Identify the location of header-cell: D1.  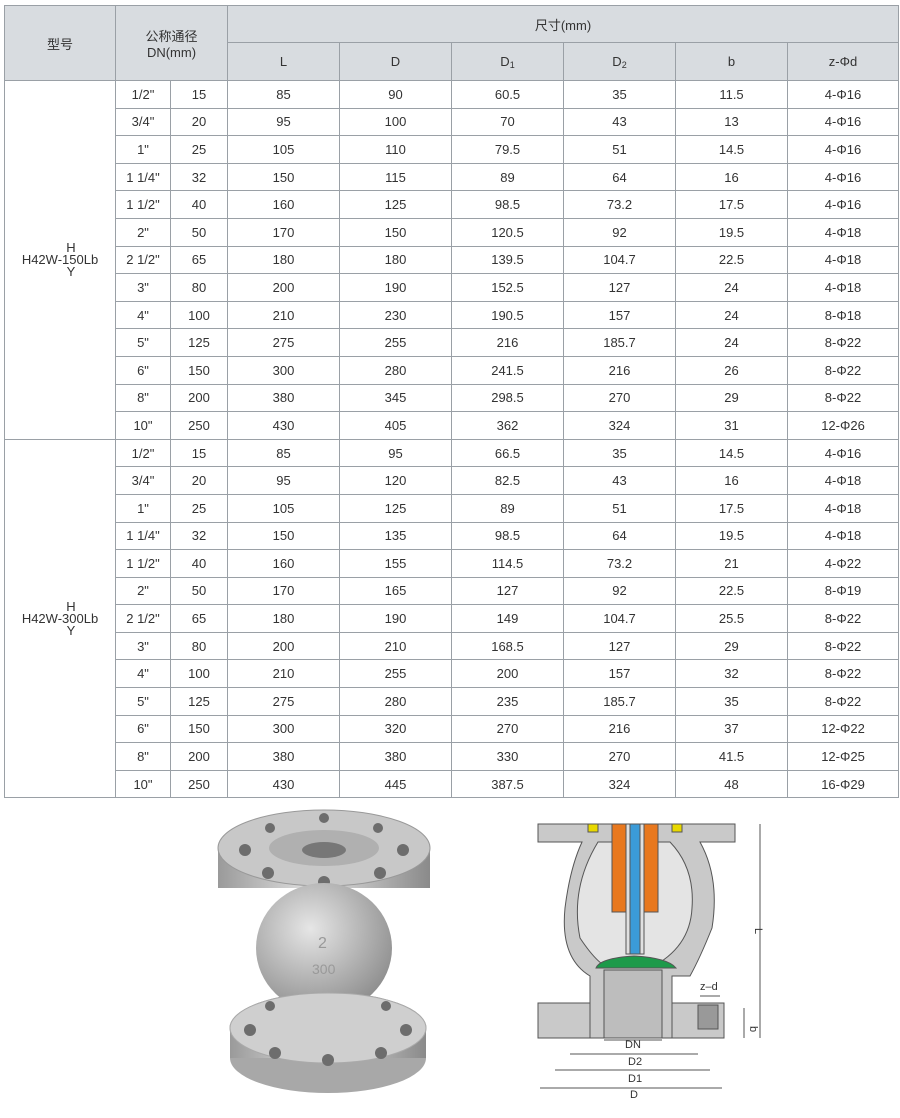
(507, 61).